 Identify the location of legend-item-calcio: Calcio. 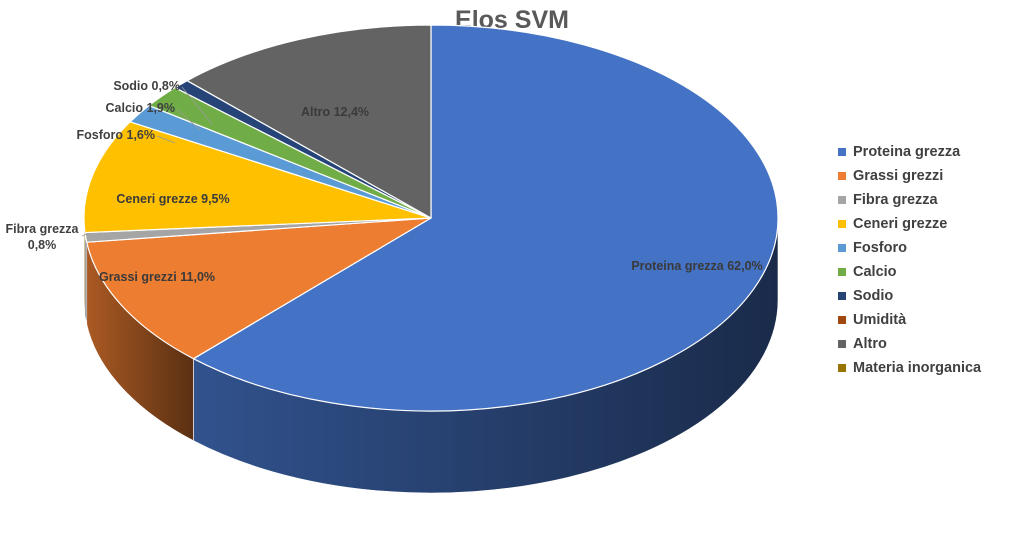
(909, 272).